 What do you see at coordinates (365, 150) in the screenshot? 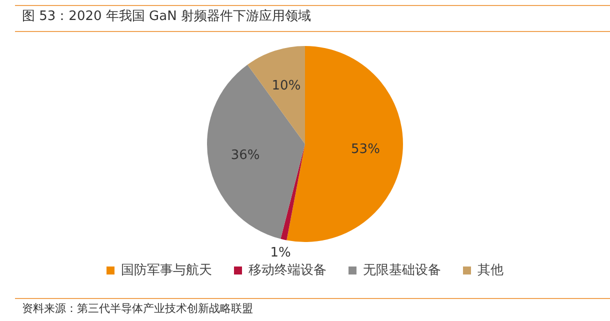
I see `data-label: 53%` at bounding box center [365, 150].